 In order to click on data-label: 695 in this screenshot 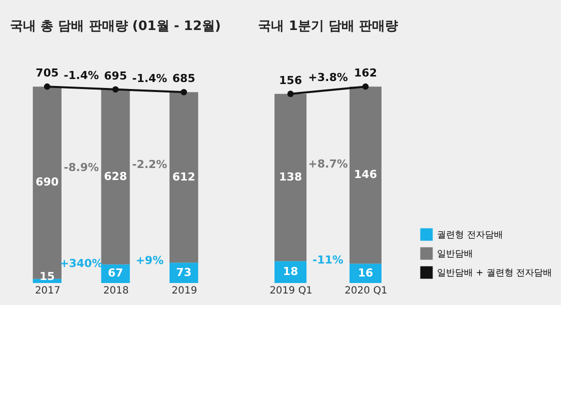, I will do `click(115, 75)`.